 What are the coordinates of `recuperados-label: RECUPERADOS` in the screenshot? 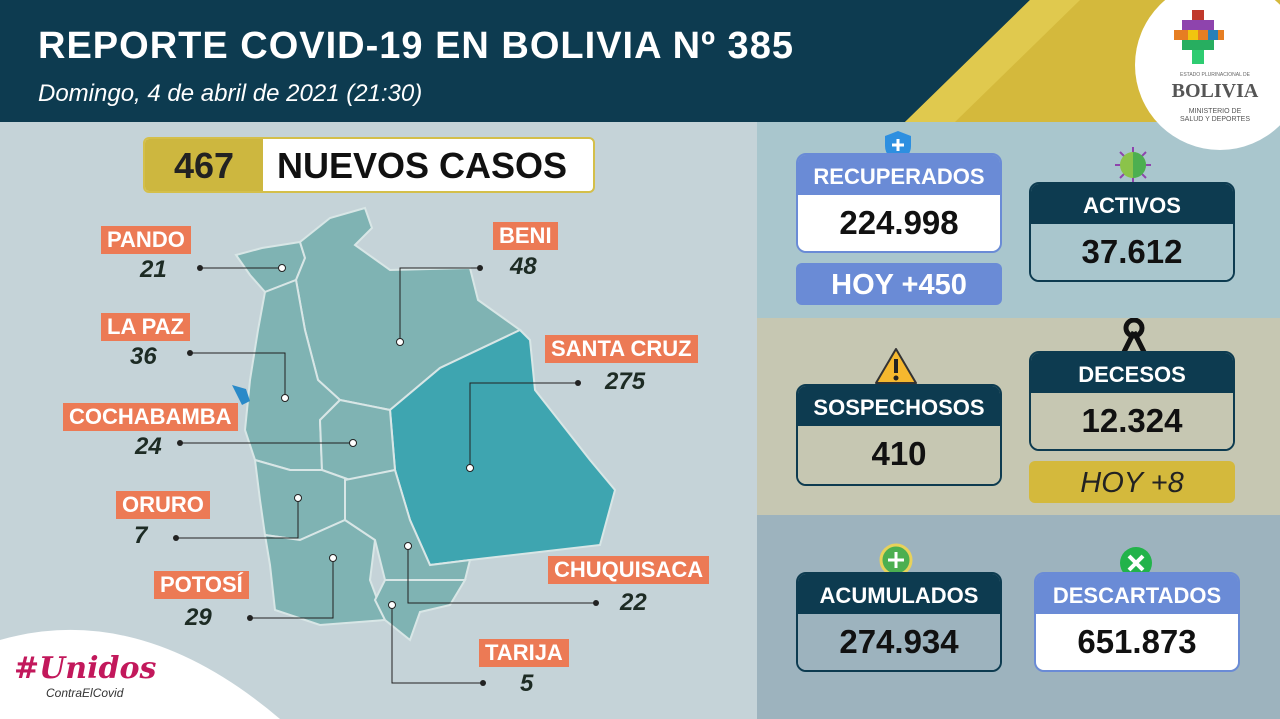 It's located at (899, 175).